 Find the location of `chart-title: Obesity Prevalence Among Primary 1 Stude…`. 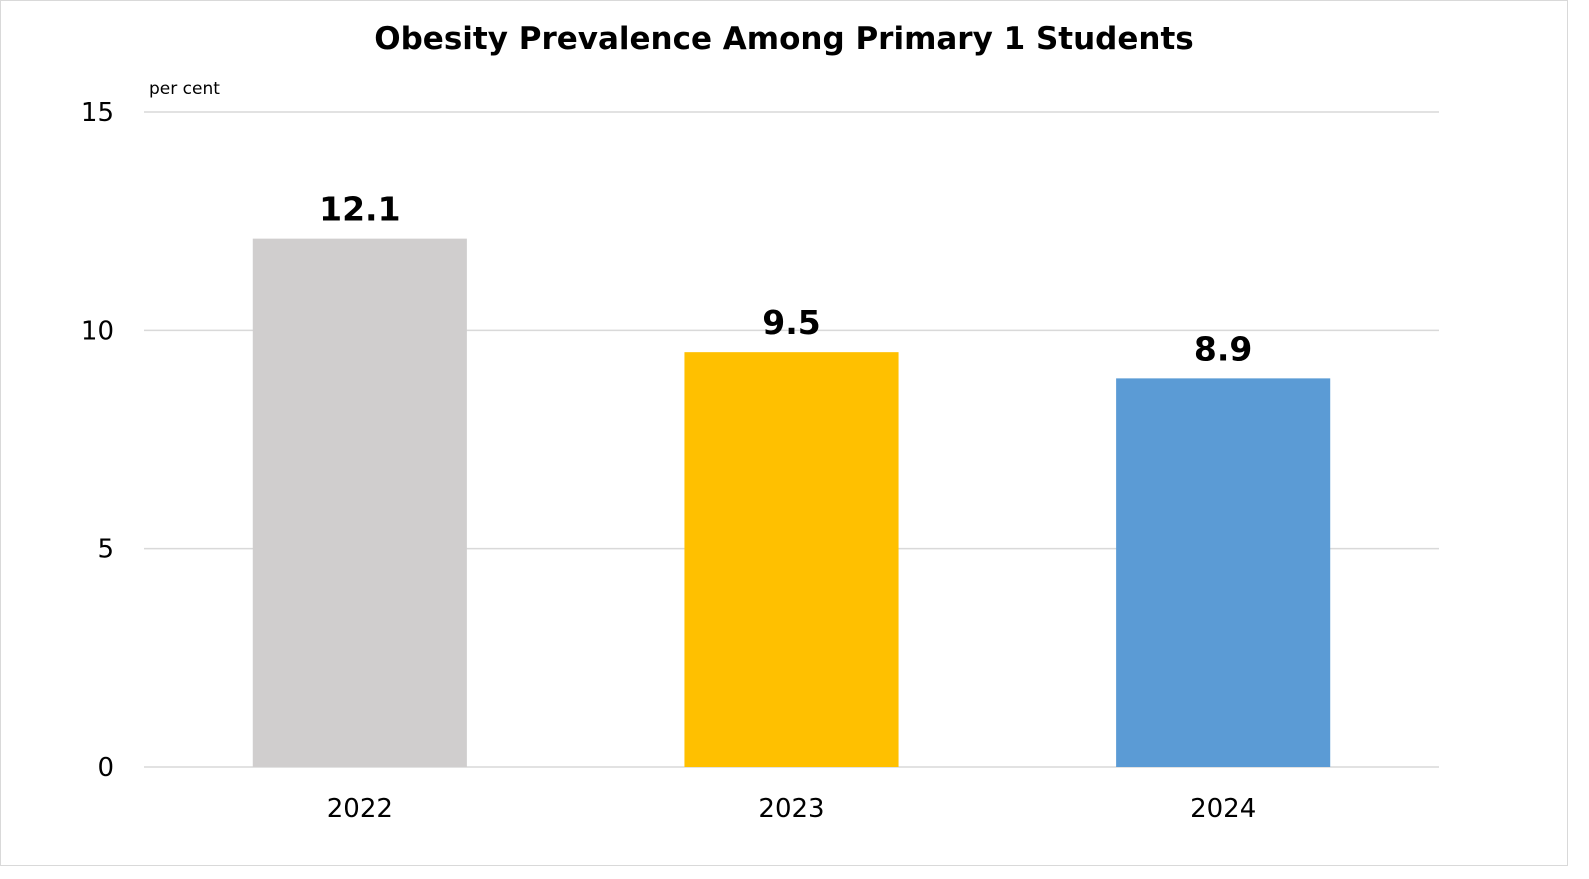

chart-title: Obesity Prevalence Among Primary 1 Stude… is located at coordinates (784, 39).